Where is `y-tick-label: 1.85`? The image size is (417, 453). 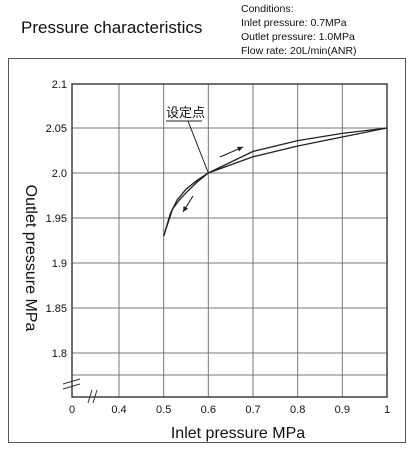
y-tick-label: 1.85 is located at coordinates (56, 309).